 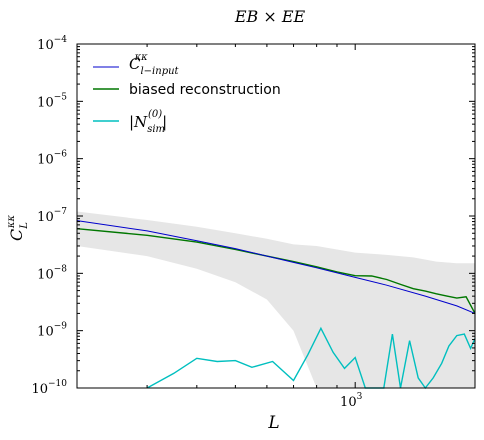 What do you see at coordinates (52, 101) in the screenshot?
I see `y-tick-label: 10⁻⁵` at bounding box center [52, 101].